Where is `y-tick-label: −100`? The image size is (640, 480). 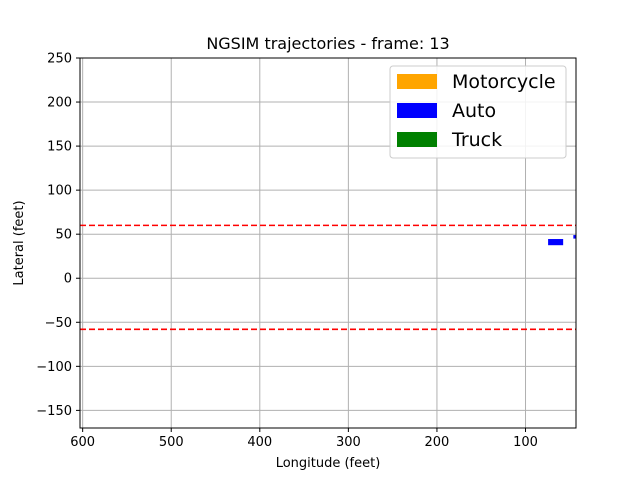 y-tick-label: −100 is located at coordinates (54, 367).